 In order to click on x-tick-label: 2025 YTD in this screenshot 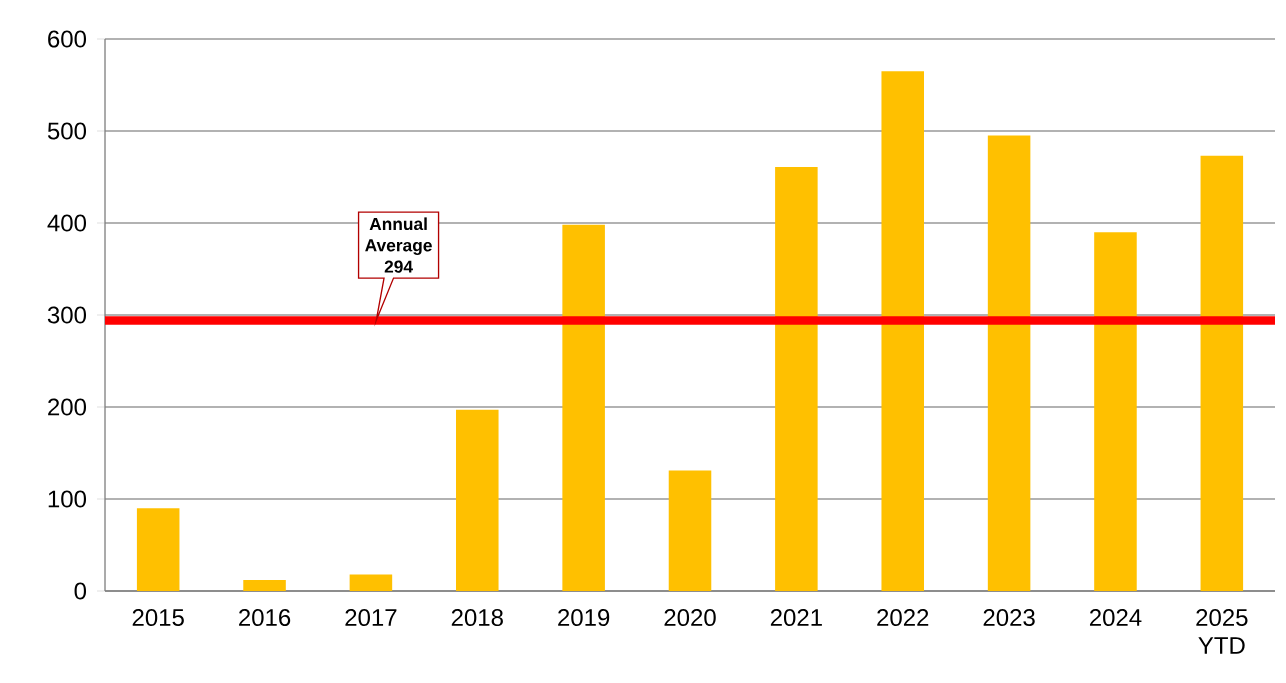, I will do `click(1222, 631)`.